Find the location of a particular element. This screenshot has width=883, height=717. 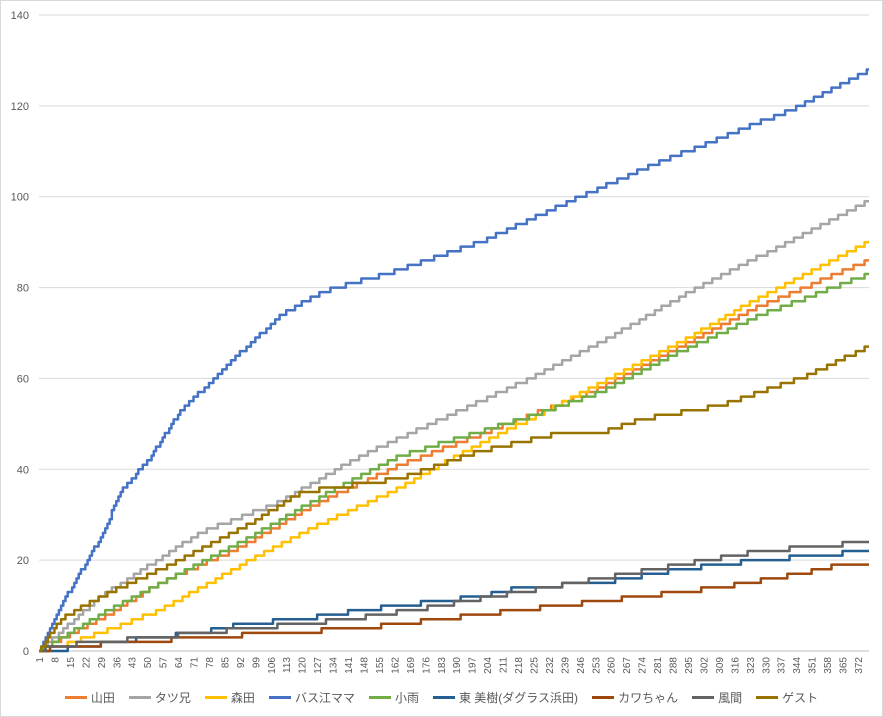

legend-item: 東 美樹(ダグラス浜田) is located at coordinates (505, 697).